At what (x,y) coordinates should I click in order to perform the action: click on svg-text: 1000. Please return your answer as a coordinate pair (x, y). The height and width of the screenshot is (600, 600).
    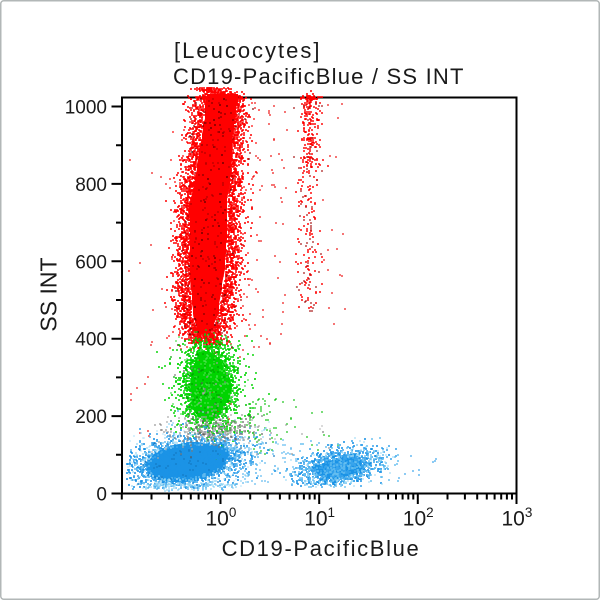
    Looking at the image, I should click on (86, 108).